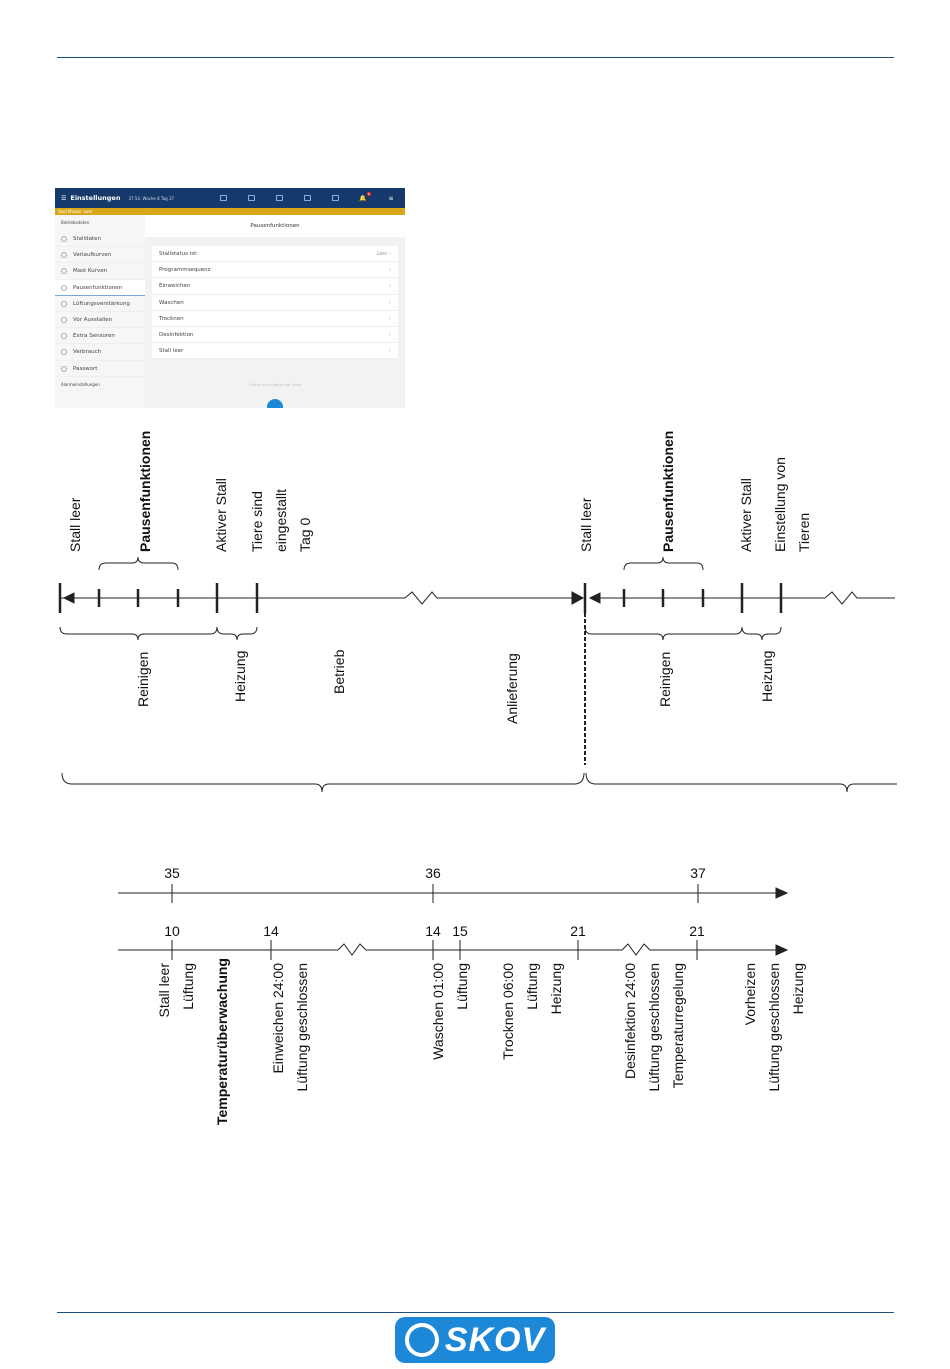 The height and width of the screenshot is (1369, 950). I want to click on row-label: Einweichen, so click(175, 286).